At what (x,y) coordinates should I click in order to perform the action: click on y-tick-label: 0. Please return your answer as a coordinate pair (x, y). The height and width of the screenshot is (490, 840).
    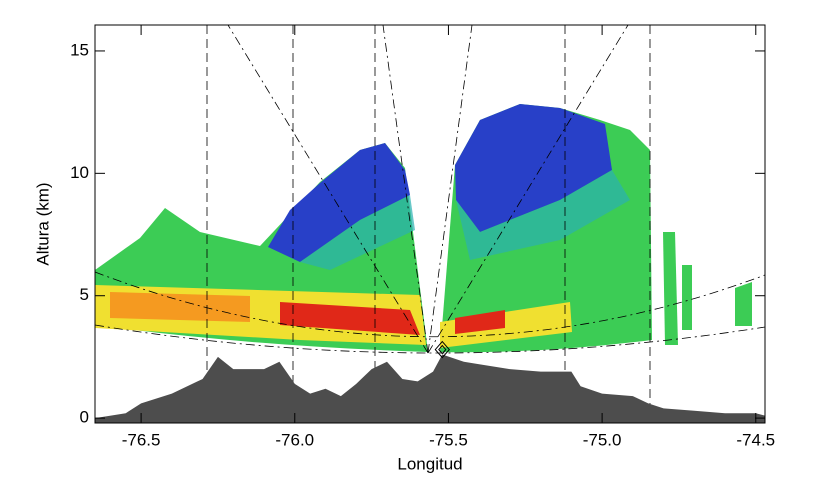
    Looking at the image, I should click on (84, 417).